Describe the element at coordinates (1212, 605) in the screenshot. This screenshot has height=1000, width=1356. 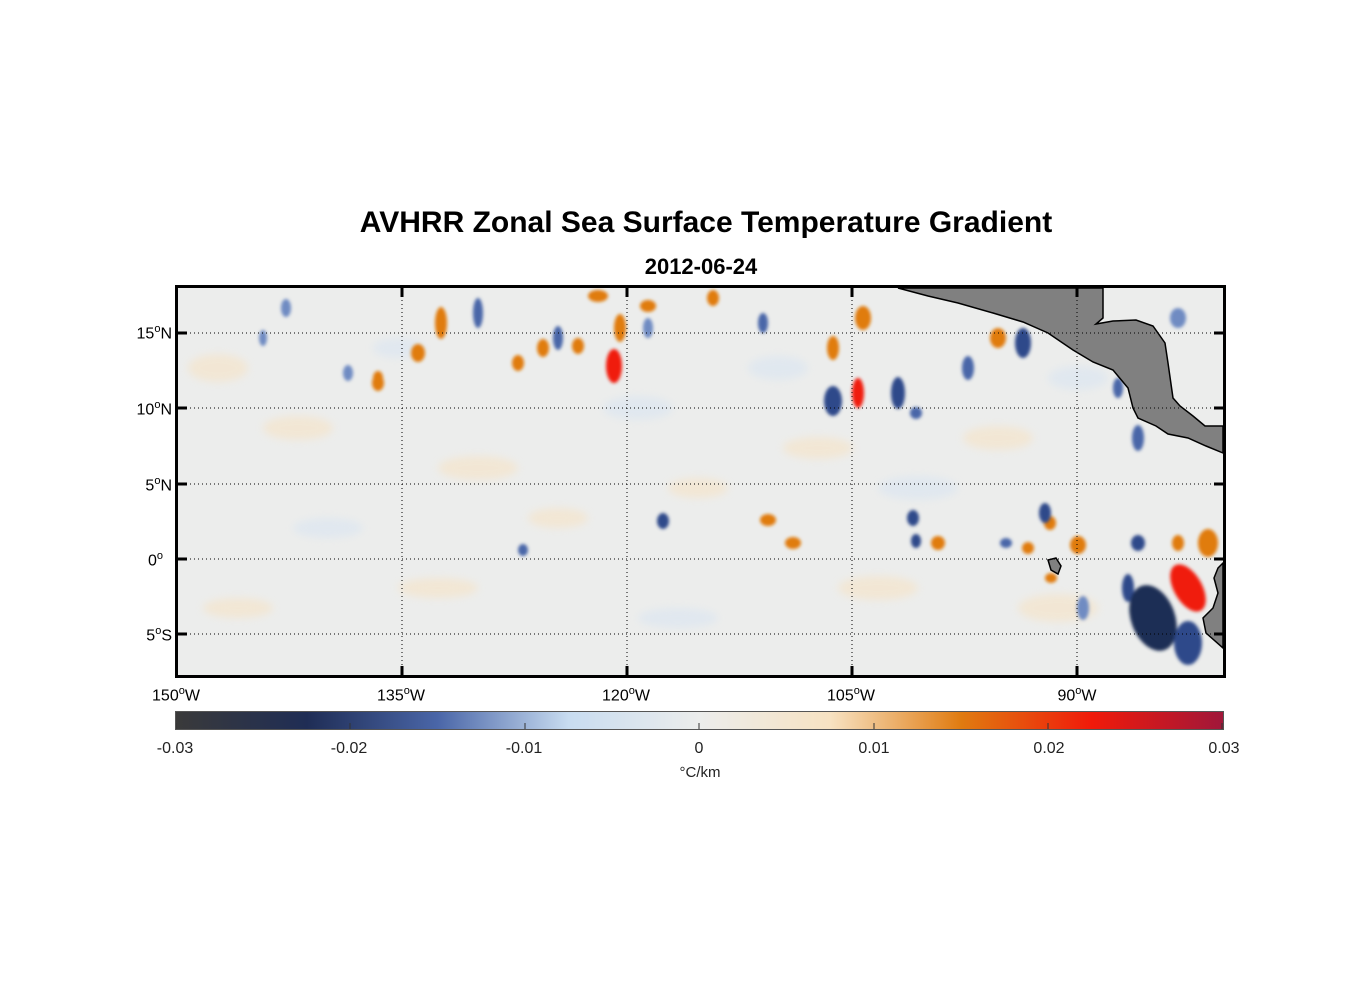
I see `land-south-america` at that location.